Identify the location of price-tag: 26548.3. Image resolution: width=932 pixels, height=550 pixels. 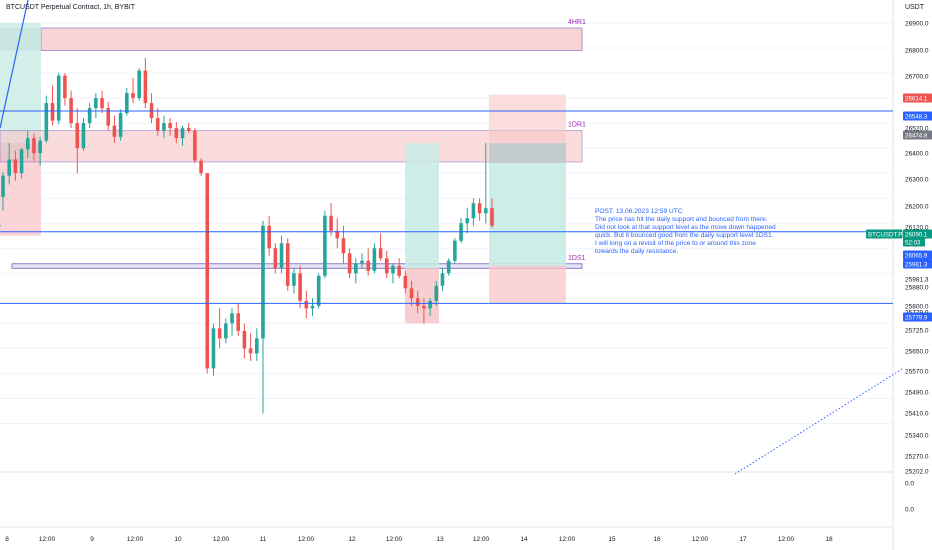
(917, 116).